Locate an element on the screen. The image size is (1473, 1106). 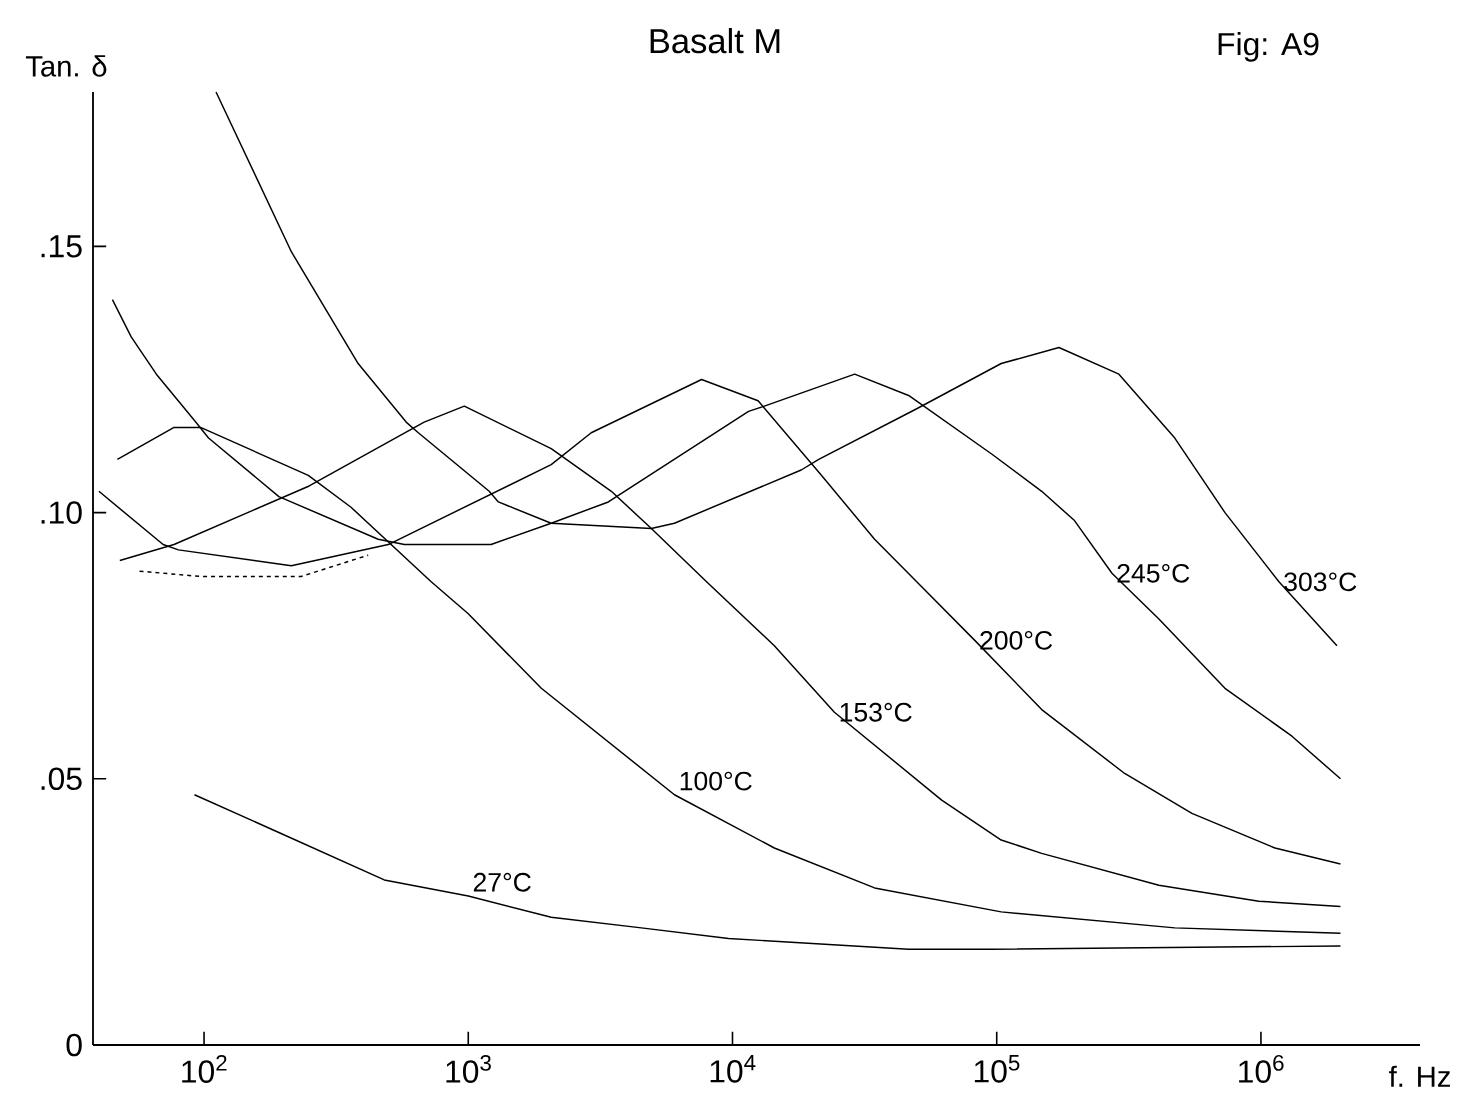
series-label: 153°C is located at coordinates (876, 712).